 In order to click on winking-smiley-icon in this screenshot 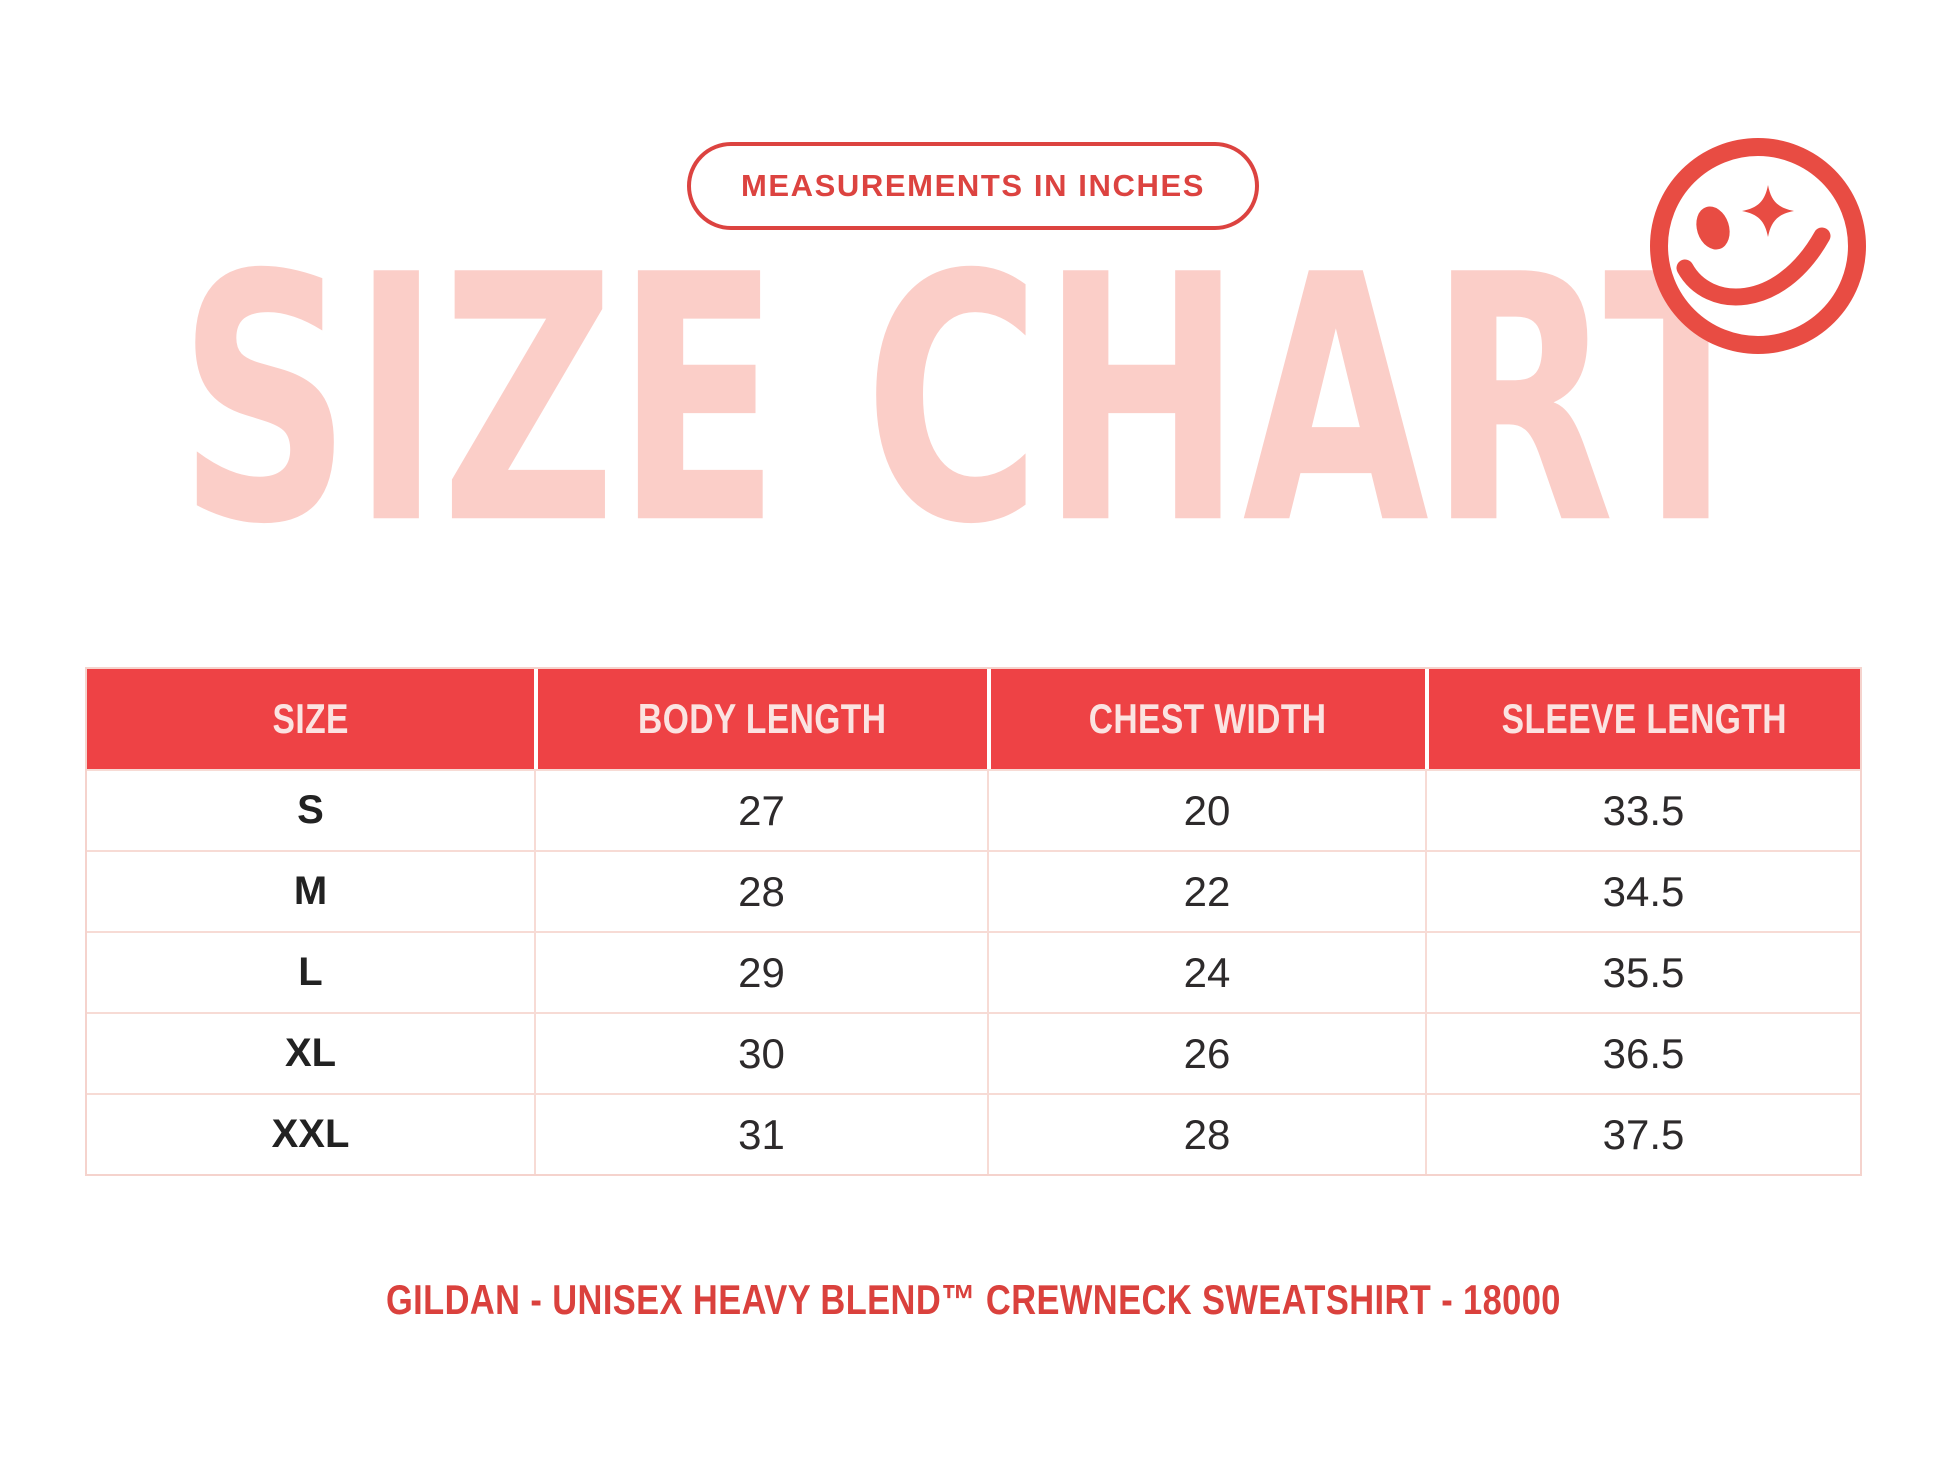, I will do `click(1758, 246)`.